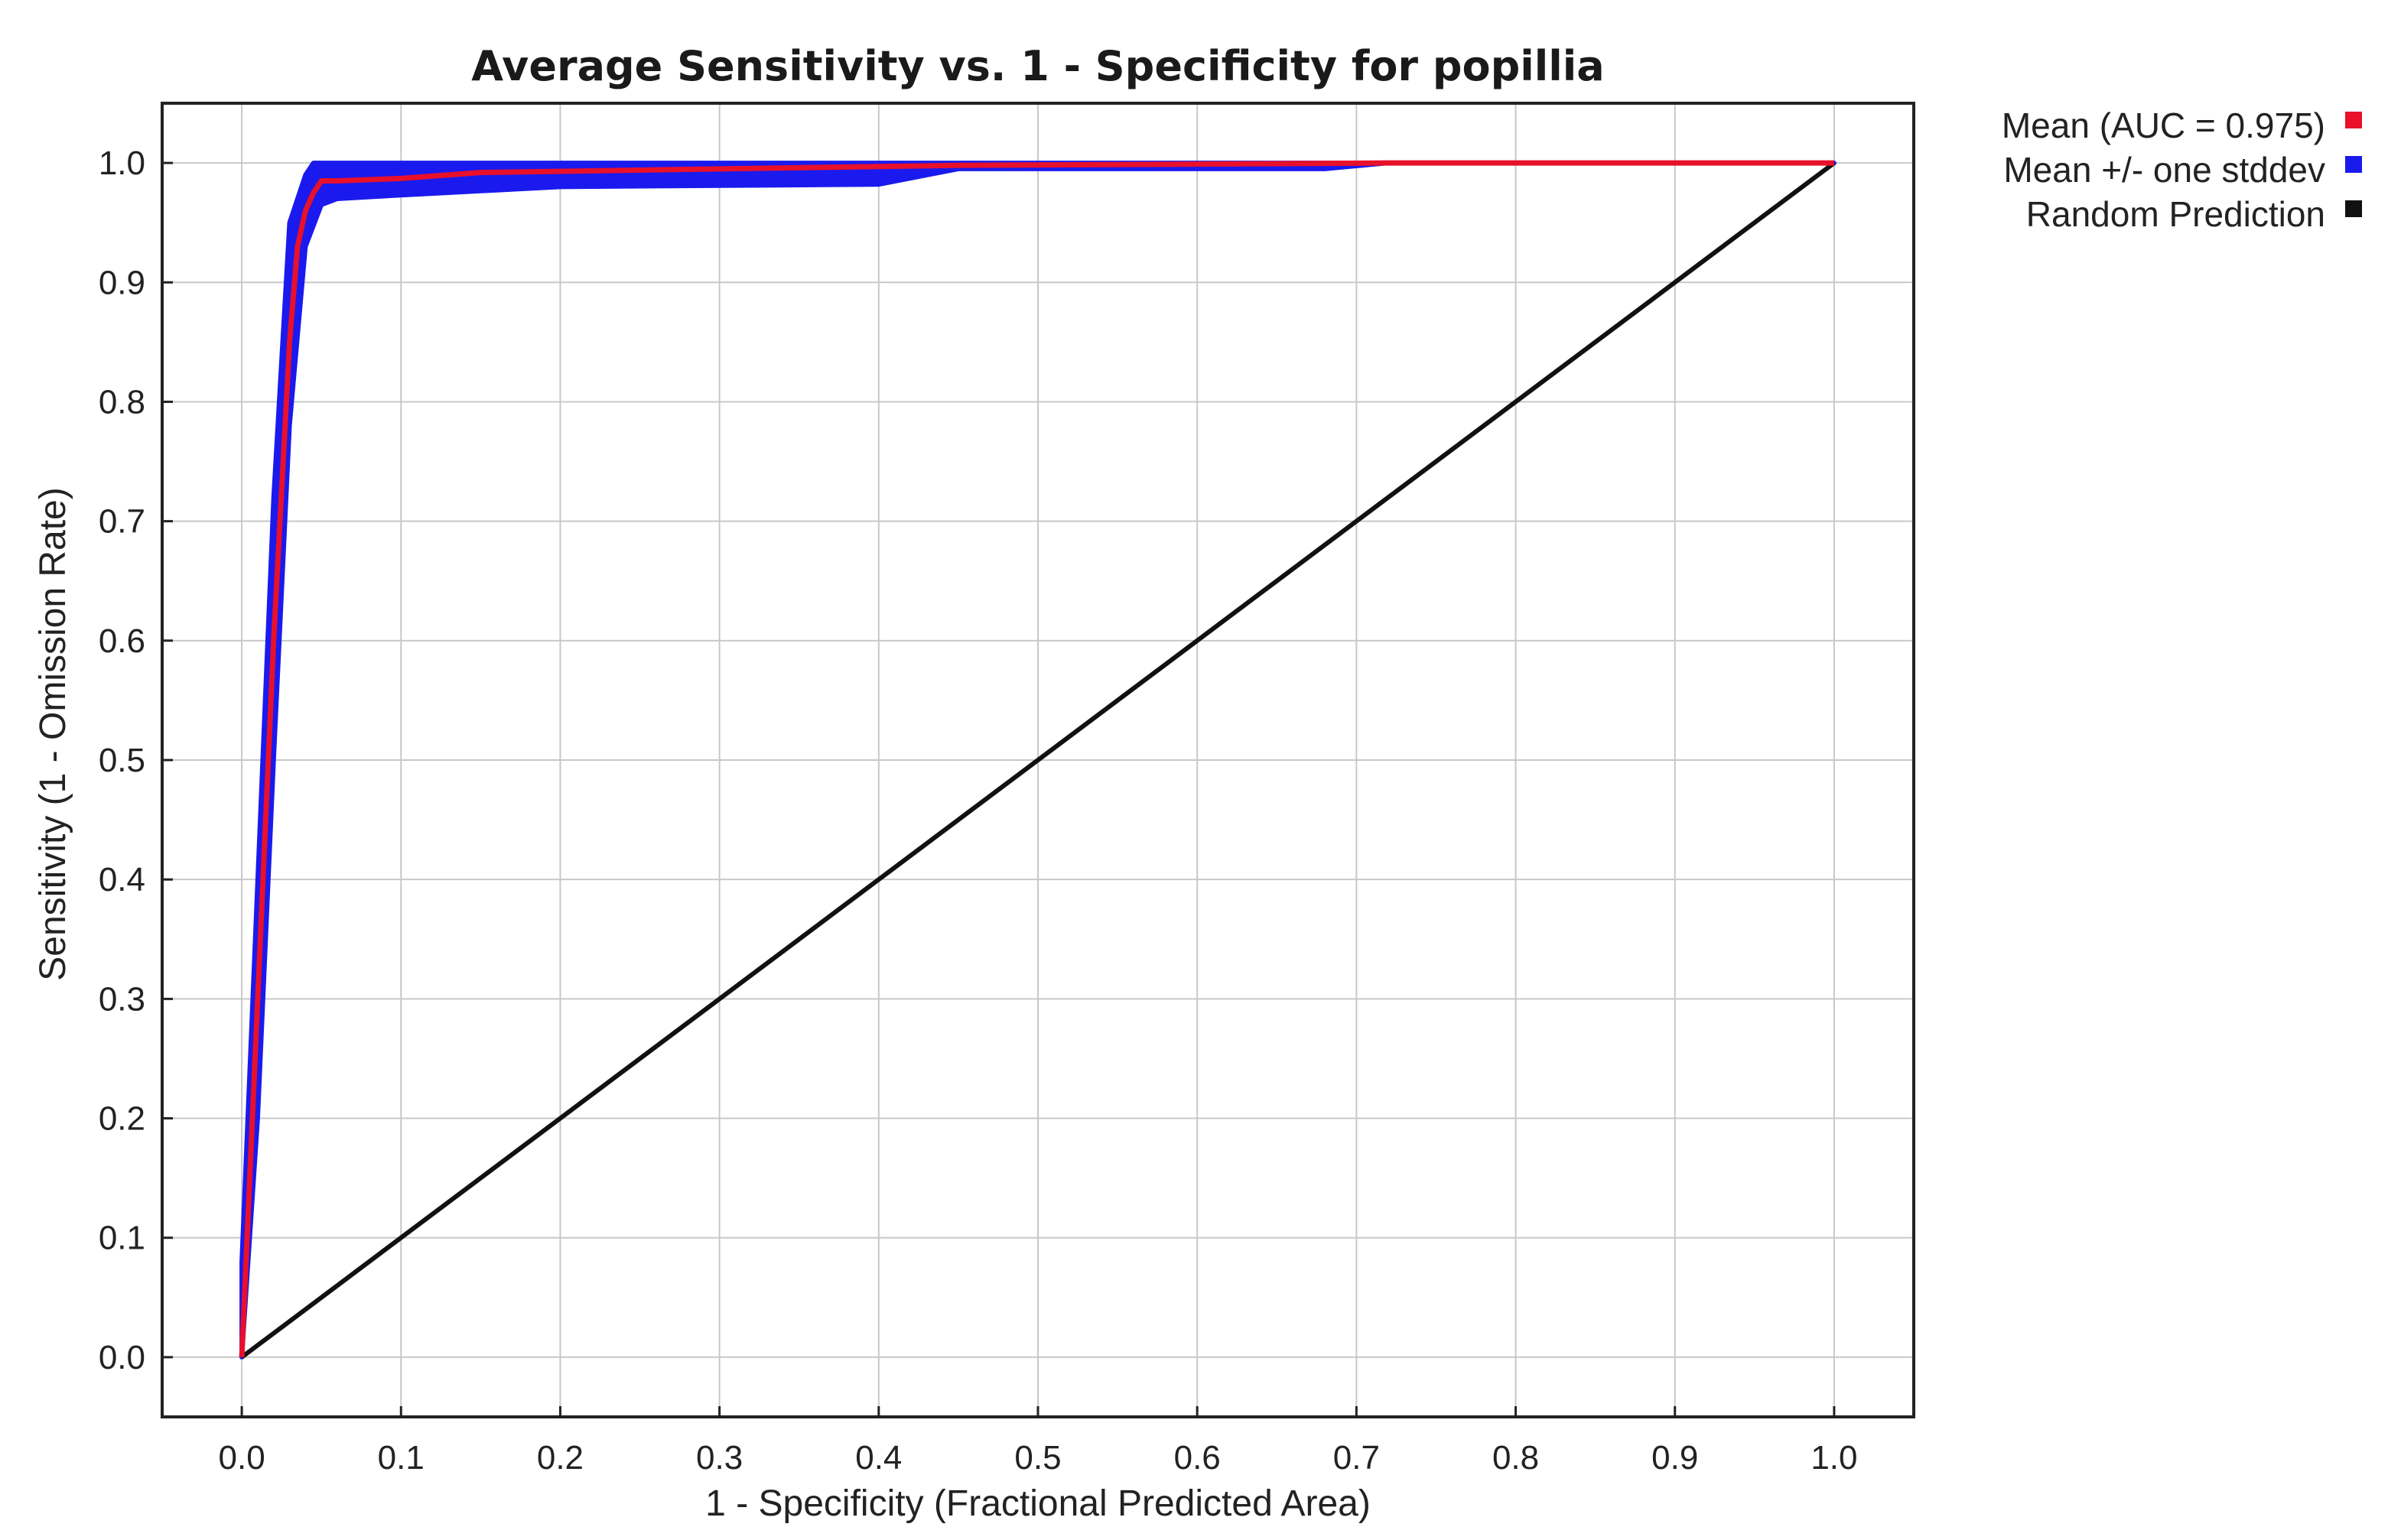  I want to click on y-tick-label: 0.2, so click(122, 1119).